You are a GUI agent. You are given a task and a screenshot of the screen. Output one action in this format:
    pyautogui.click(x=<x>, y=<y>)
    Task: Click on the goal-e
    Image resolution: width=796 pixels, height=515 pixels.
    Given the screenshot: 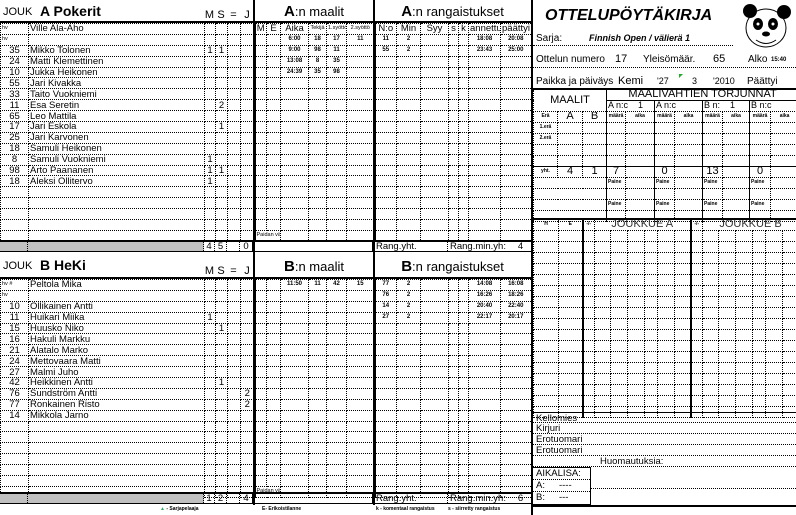 What is the action you would take?
    pyautogui.click(x=273, y=339)
    